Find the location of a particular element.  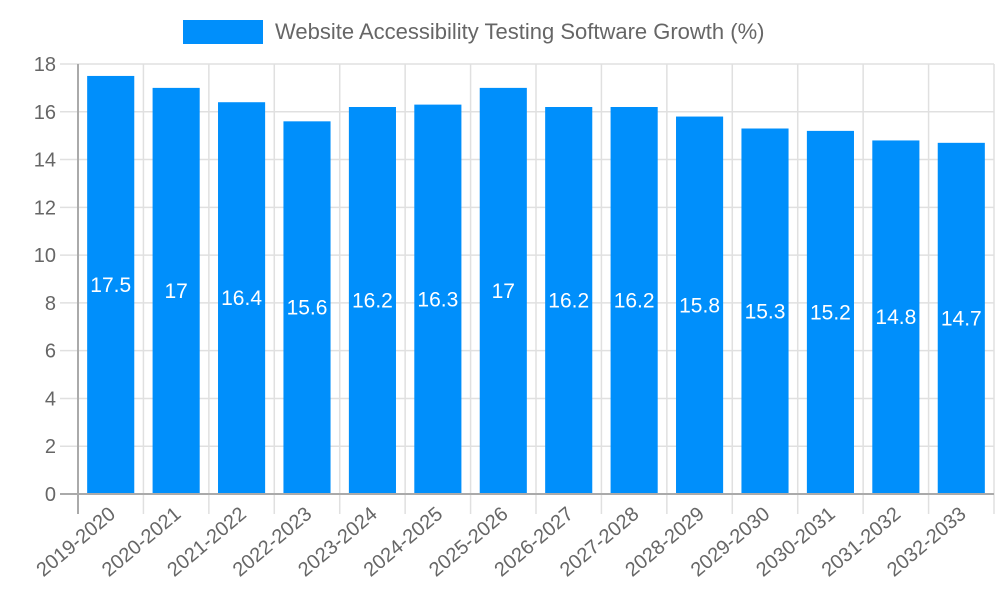

y-tick-label: 0 is located at coordinates (50, 495).